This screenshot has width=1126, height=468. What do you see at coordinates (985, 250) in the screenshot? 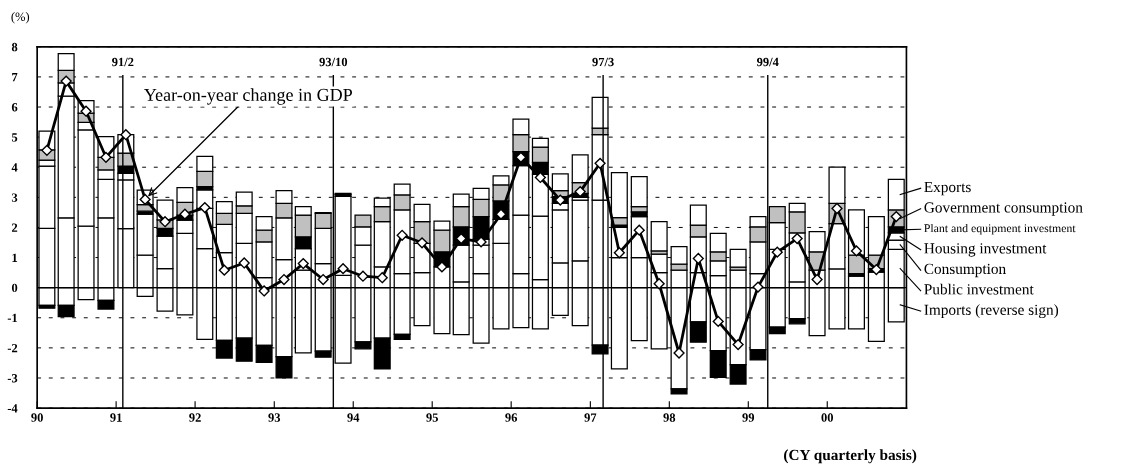
I see `legend-label: Housing investment` at bounding box center [985, 250].